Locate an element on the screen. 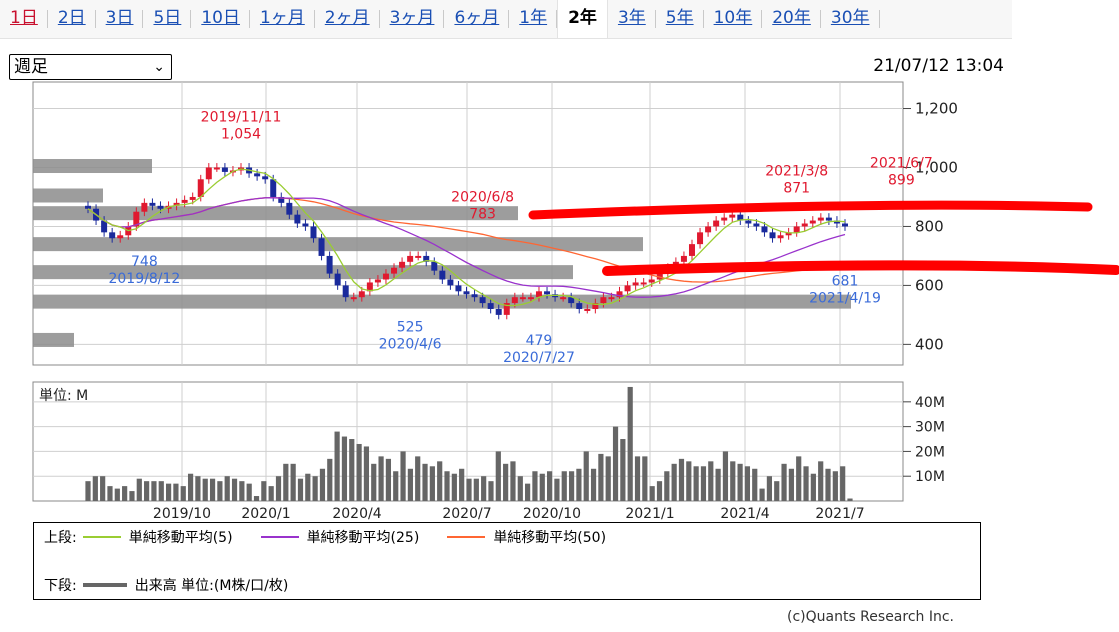  sma5-line is located at coordinates (466, 237).